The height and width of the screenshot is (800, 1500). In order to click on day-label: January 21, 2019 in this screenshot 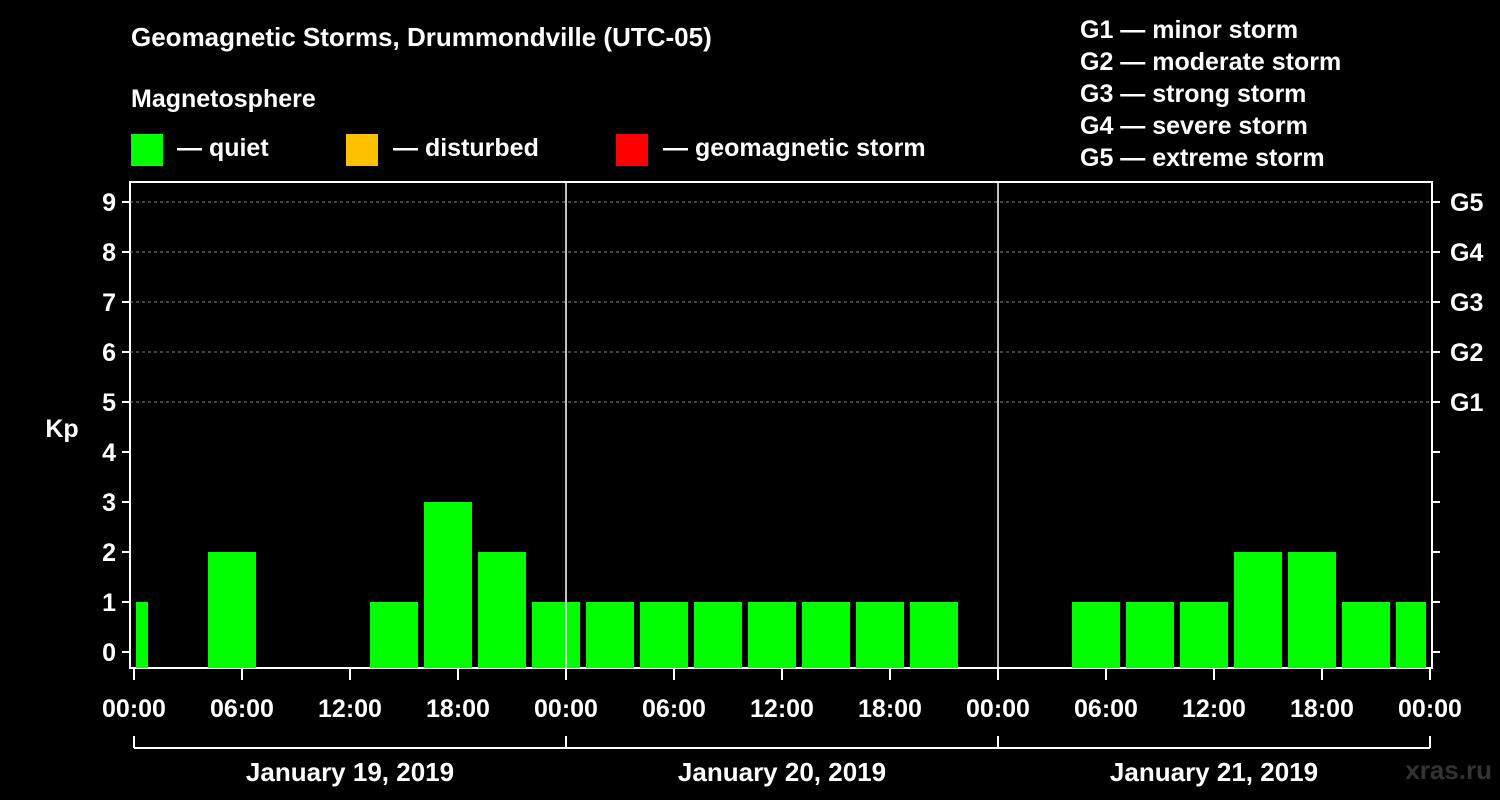, I will do `click(1214, 772)`.